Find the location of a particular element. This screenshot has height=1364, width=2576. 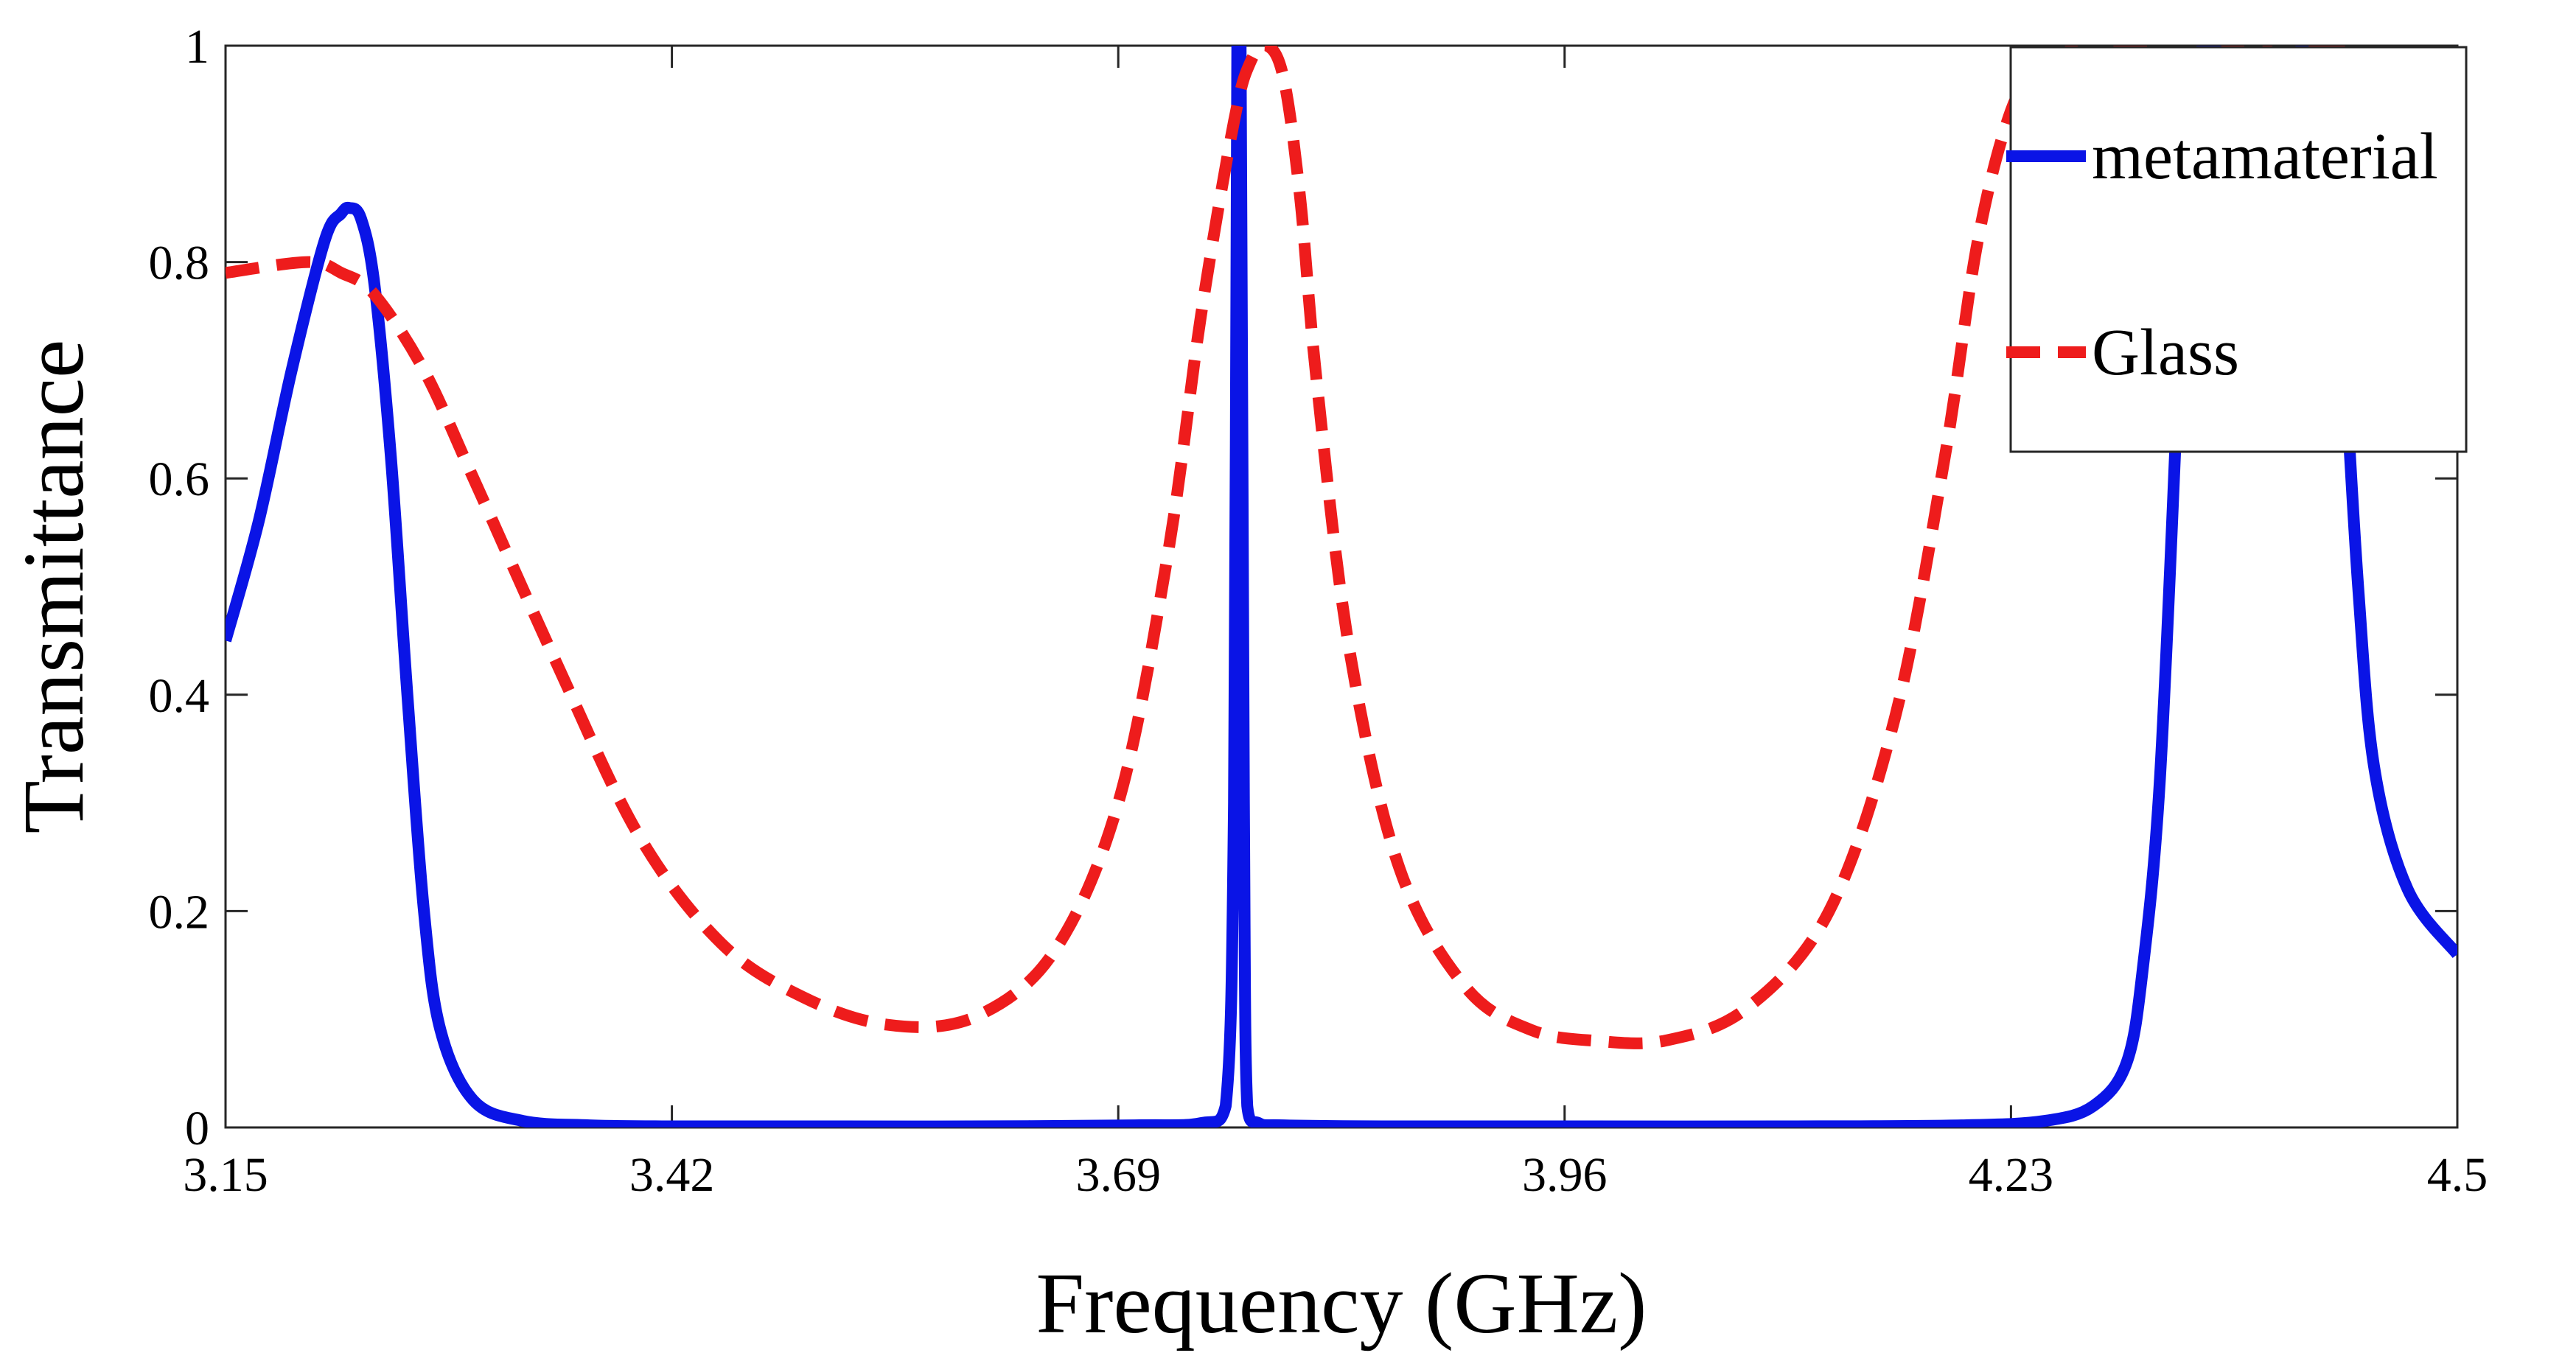

x-tick-label: 3.96 is located at coordinates (1565, 1175).